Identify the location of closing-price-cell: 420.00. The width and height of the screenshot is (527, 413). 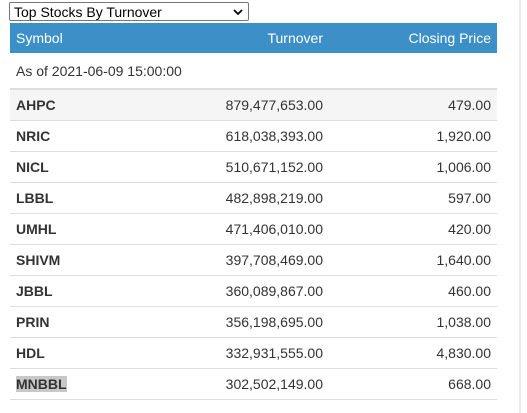
(411, 229).